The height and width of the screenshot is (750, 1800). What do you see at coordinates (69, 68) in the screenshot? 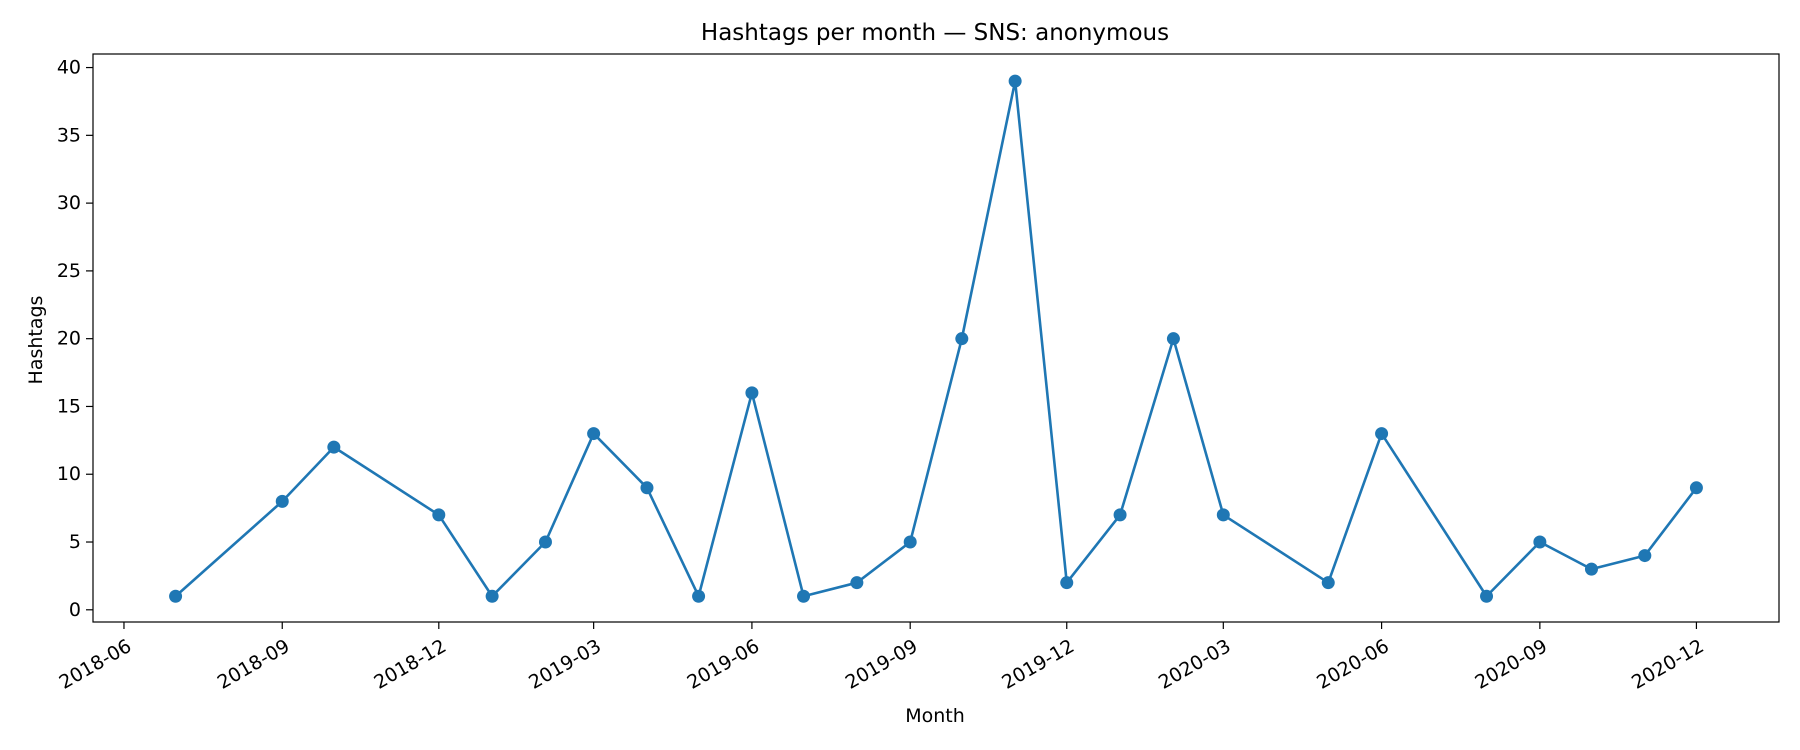
I see `y-tick-label: 40` at bounding box center [69, 68].